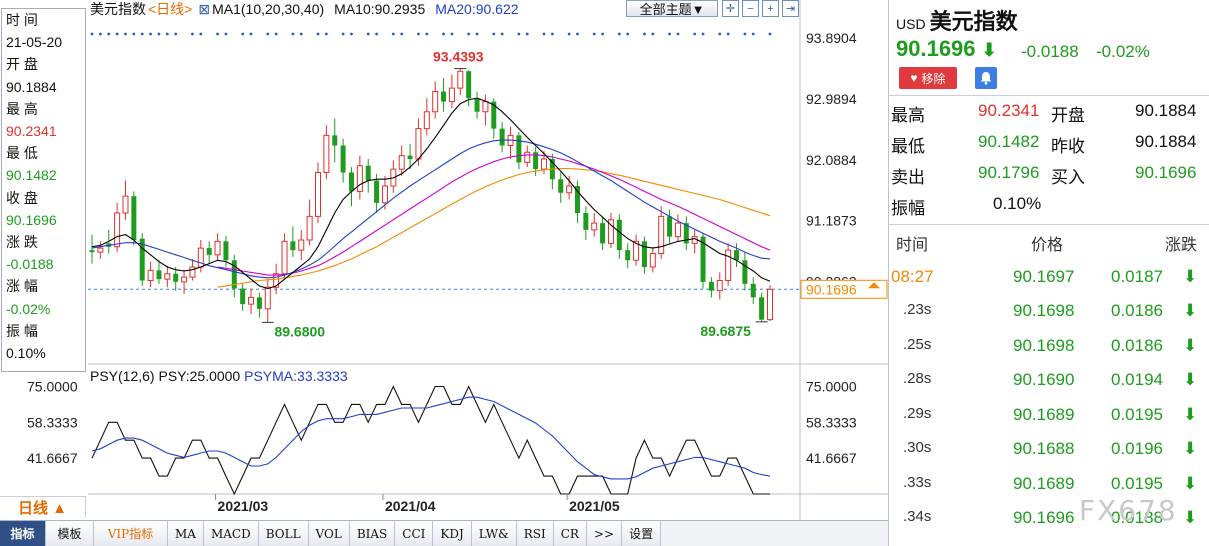  What do you see at coordinates (1044, 310) in the screenshot?
I see `tick-price: 90.1698` at bounding box center [1044, 310].